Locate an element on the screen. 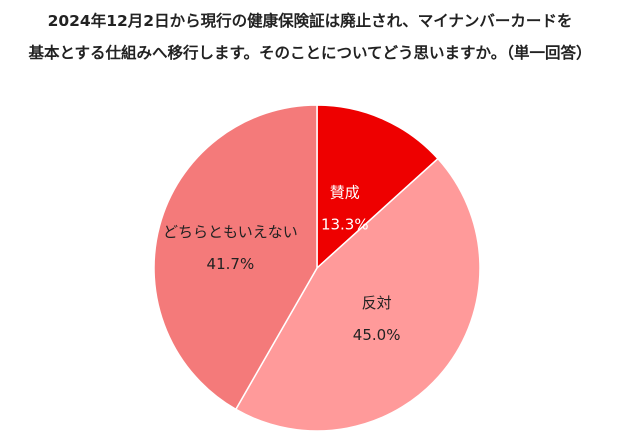 The image size is (620, 448). slice-value-label-2: 45.0% is located at coordinates (377, 335).